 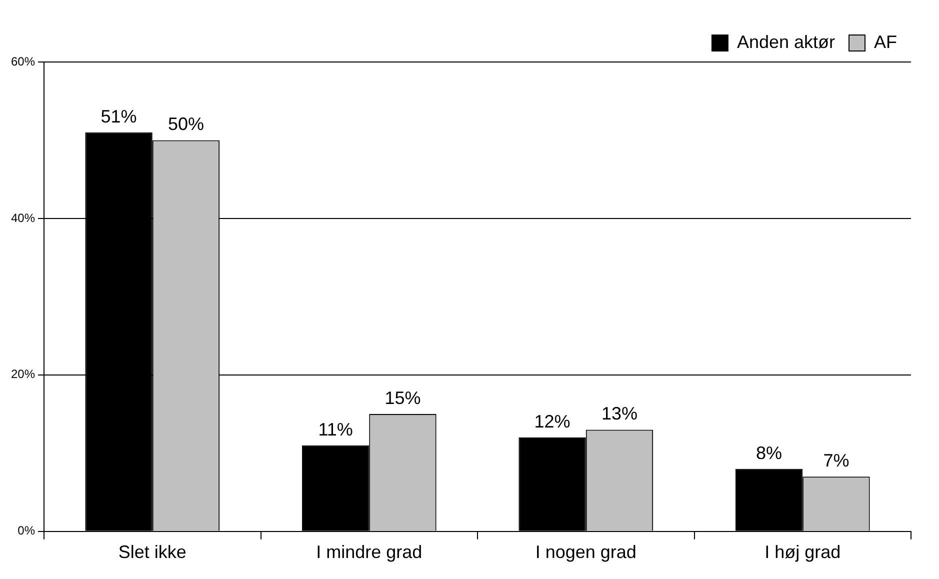 What do you see at coordinates (118, 116) in the screenshot?
I see `data-label: 51%` at bounding box center [118, 116].